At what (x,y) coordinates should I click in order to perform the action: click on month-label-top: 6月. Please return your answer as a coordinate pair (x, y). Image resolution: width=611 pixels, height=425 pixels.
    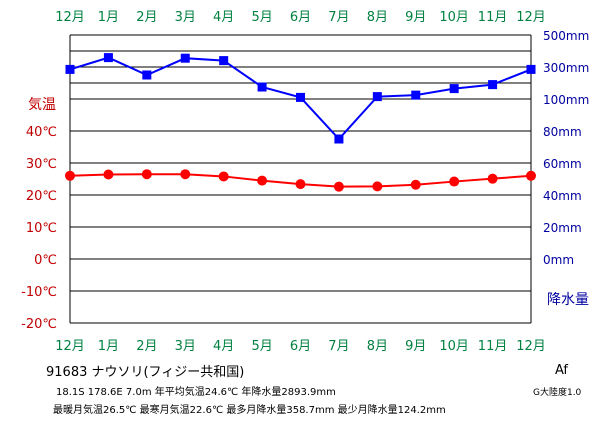
    Looking at the image, I should click on (300, 17).